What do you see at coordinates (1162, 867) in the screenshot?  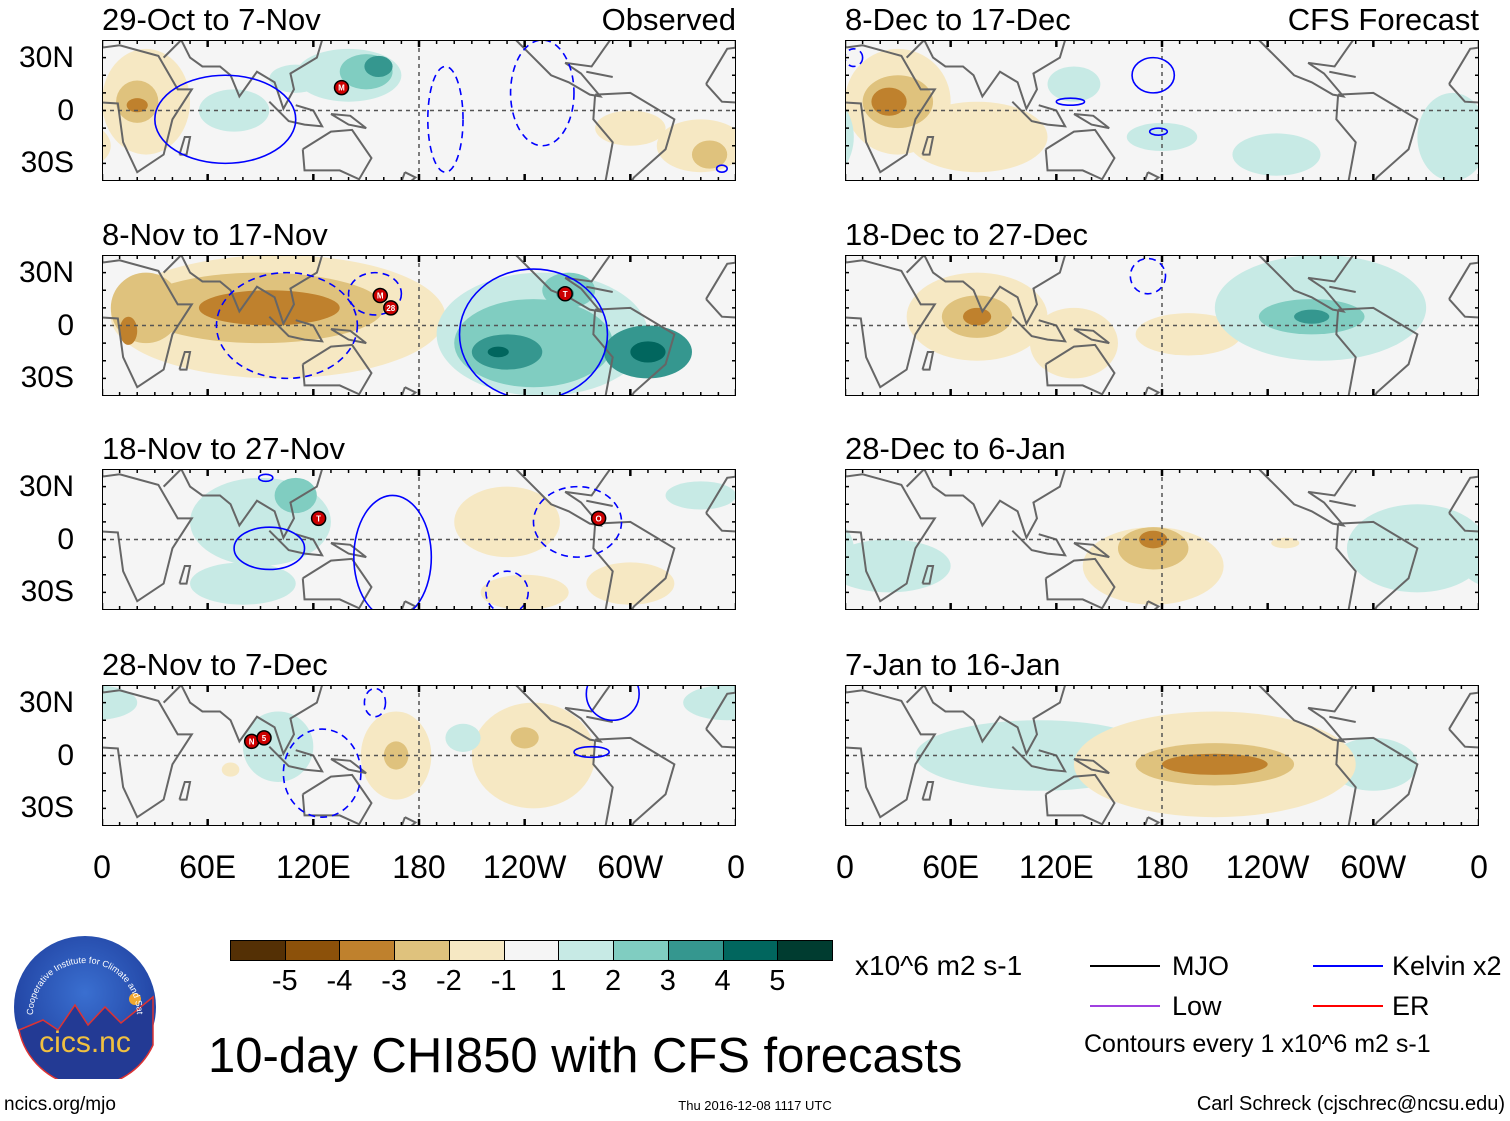 I see `x-tick-label: 180` at bounding box center [1162, 867].